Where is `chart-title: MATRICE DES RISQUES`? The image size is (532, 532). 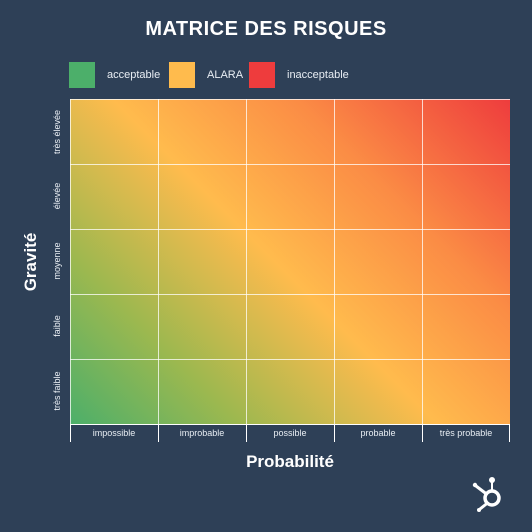 chart-title: MATRICE DES RISQUES is located at coordinates (266, 29).